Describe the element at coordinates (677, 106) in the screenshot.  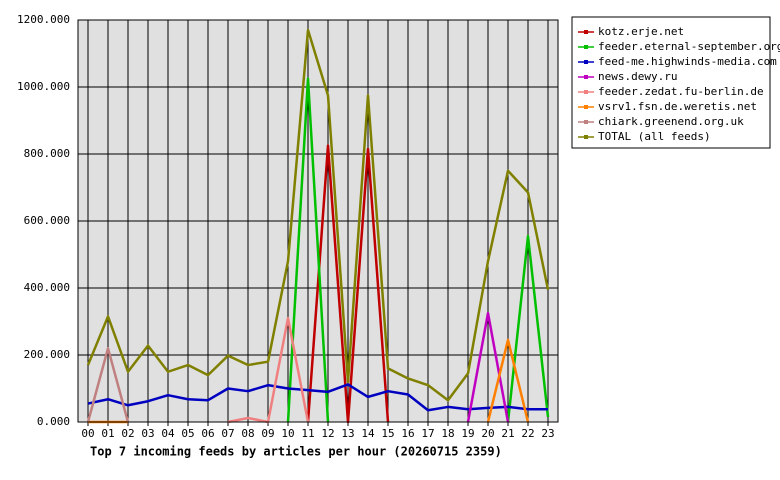
I see `legend-label: vsrv1.fsn.de.weretis.net` at that location.